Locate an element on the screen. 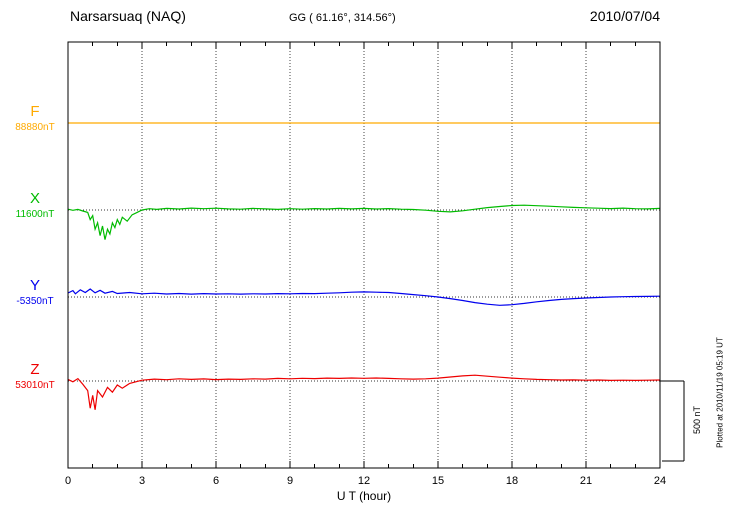  x-tick-label: 18 is located at coordinates (512, 481).